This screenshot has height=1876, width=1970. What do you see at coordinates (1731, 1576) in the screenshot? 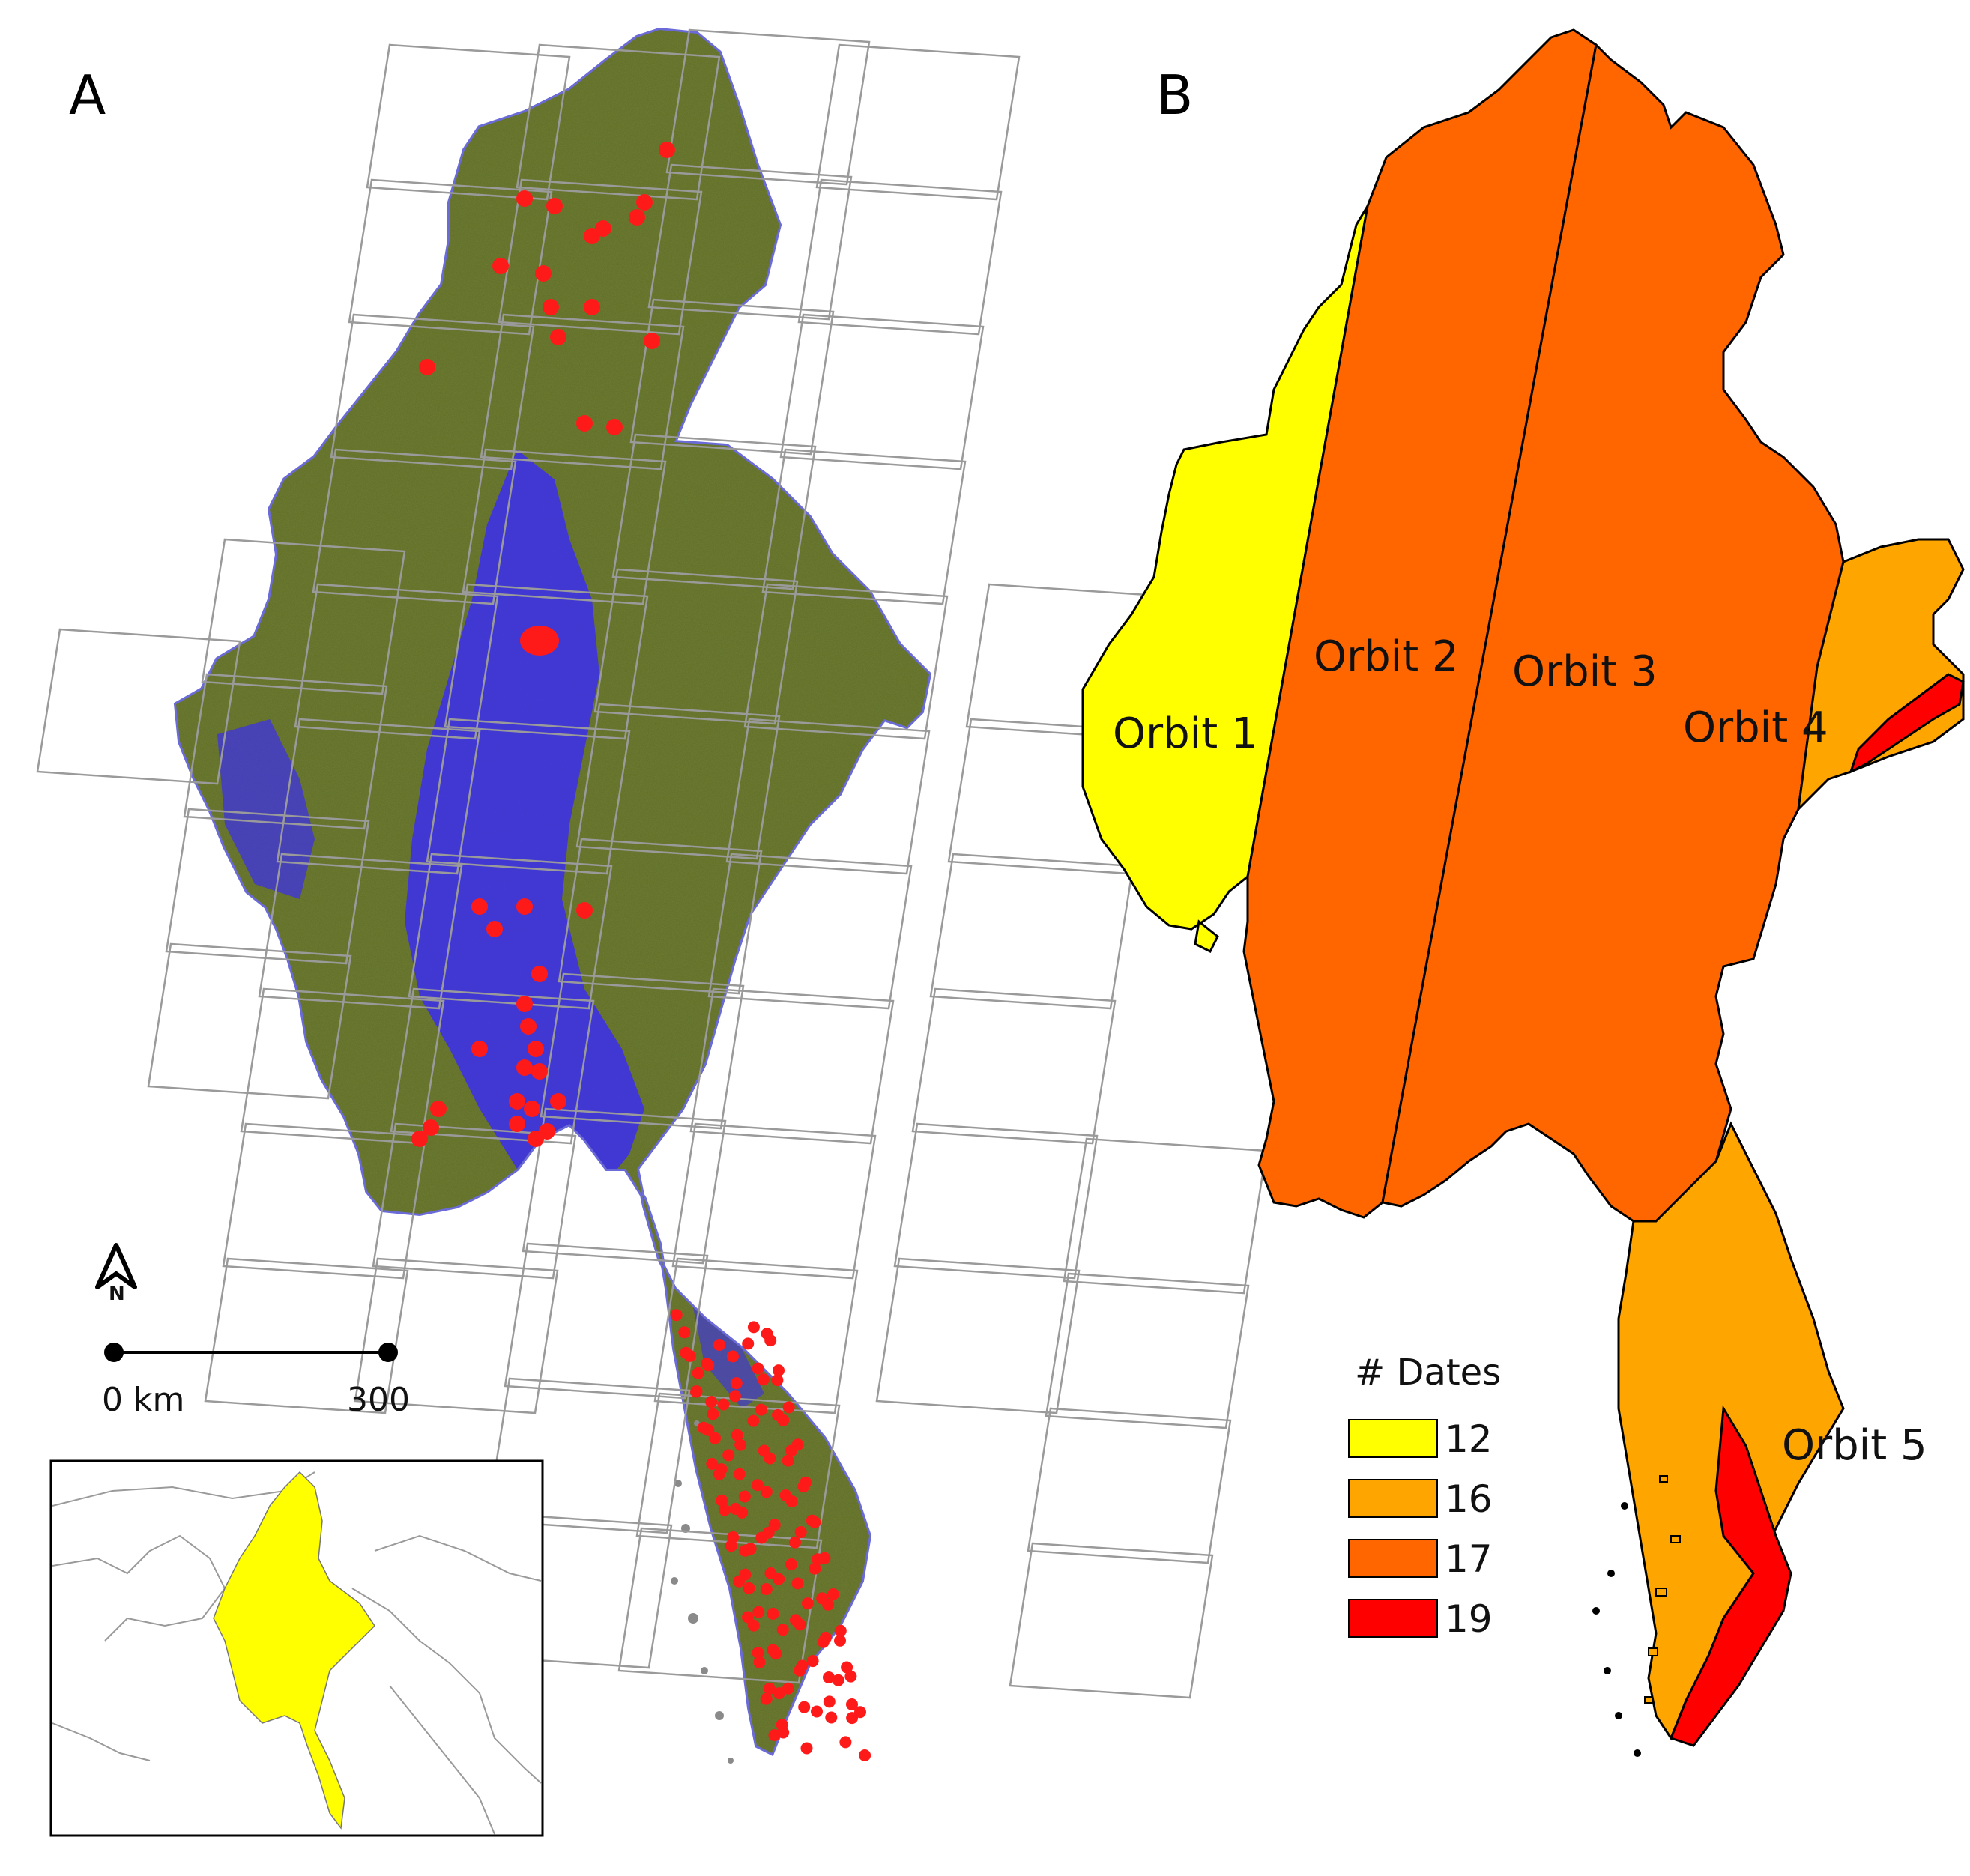
I see `orbit-5-region` at bounding box center [1731, 1576].